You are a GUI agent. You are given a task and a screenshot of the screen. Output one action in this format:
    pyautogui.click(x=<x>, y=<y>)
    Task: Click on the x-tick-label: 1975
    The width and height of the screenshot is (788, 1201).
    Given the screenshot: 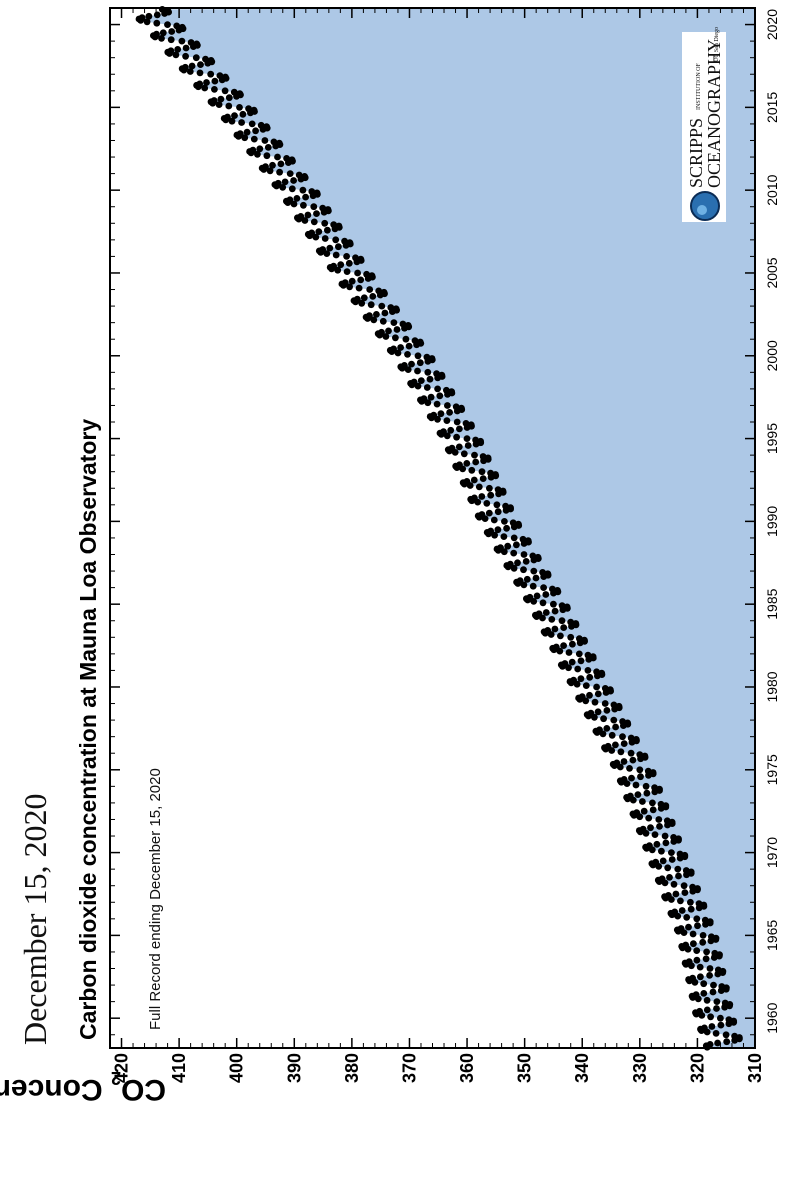 What is the action you would take?
    pyautogui.click(x=772, y=769)
    